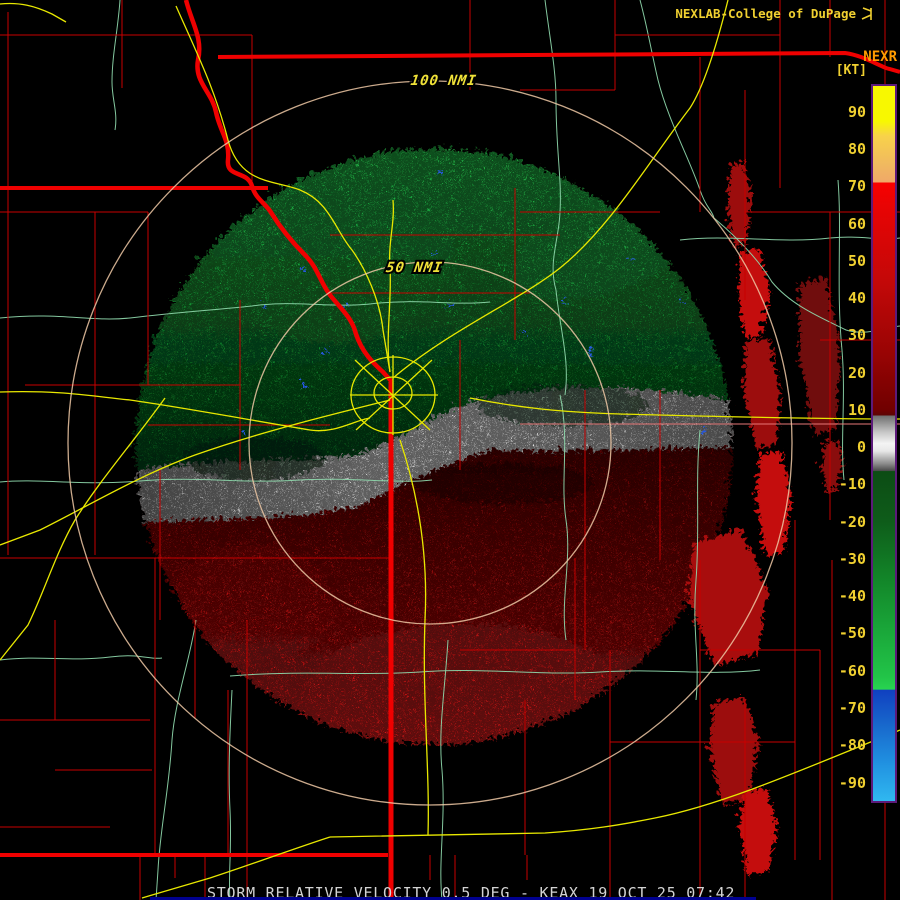 The height and width of the screenshot is (900, 900). I want to click on colorbar-tick: 30, so click(856, 335).